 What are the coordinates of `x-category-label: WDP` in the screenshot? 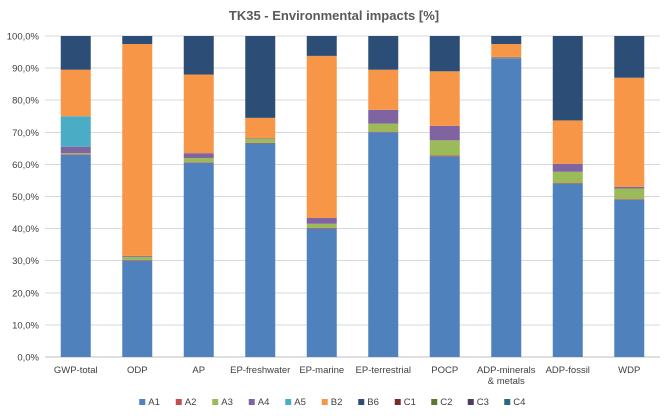 It's located at (629, 370).